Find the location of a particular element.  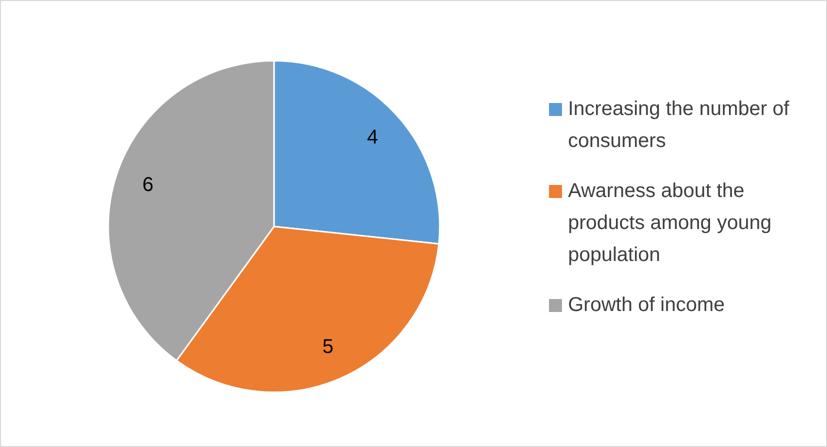

legend-label: Awarness about the products among young population is located at coordinates (670, 223).